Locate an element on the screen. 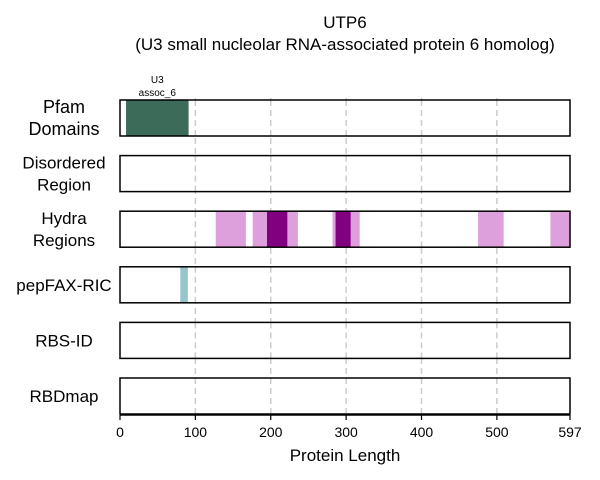 The height and width of the screenshot is (480, 600). track-row: RBDmap is located at coordinates (300, 396).